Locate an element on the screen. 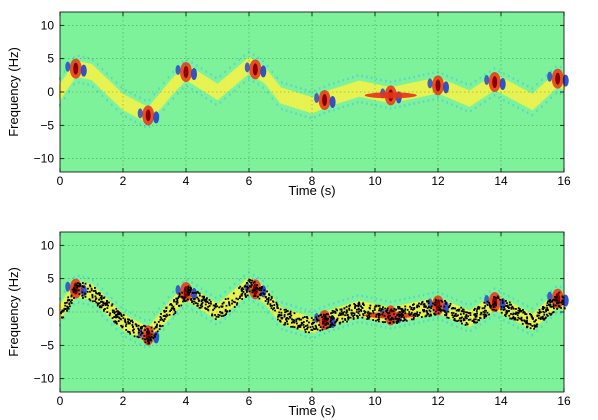 The width and height of the screenshot is (598, 420). x-tick-label: 0 is located at coordinates (60, 401).